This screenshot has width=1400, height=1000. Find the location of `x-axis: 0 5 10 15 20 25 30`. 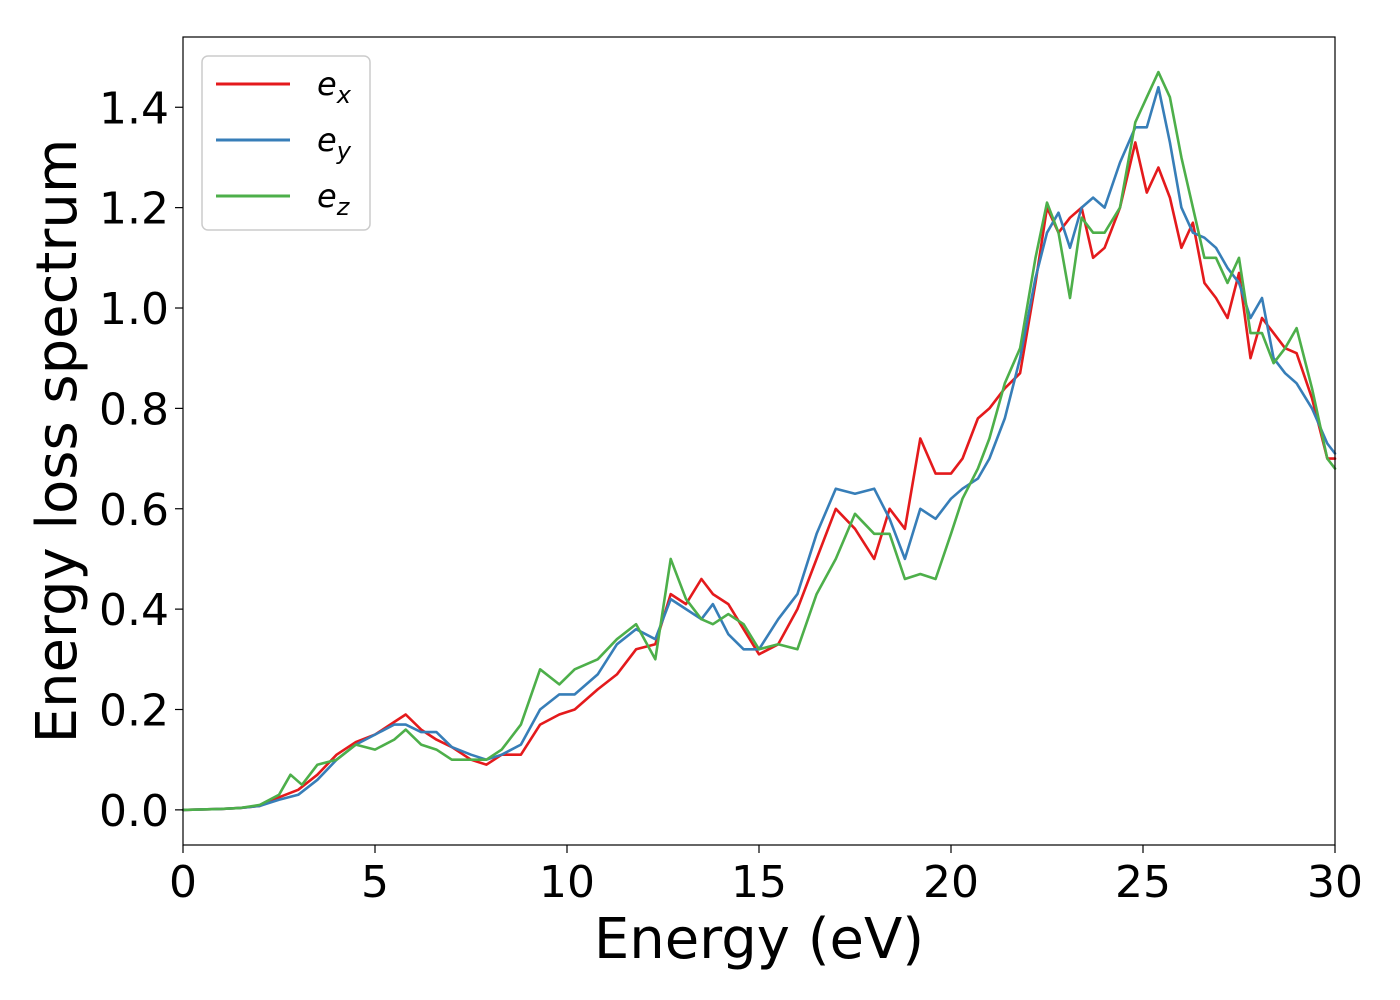

x-axis: 0 5 10 15 20 25 30 is located at coordinates (766, 876).